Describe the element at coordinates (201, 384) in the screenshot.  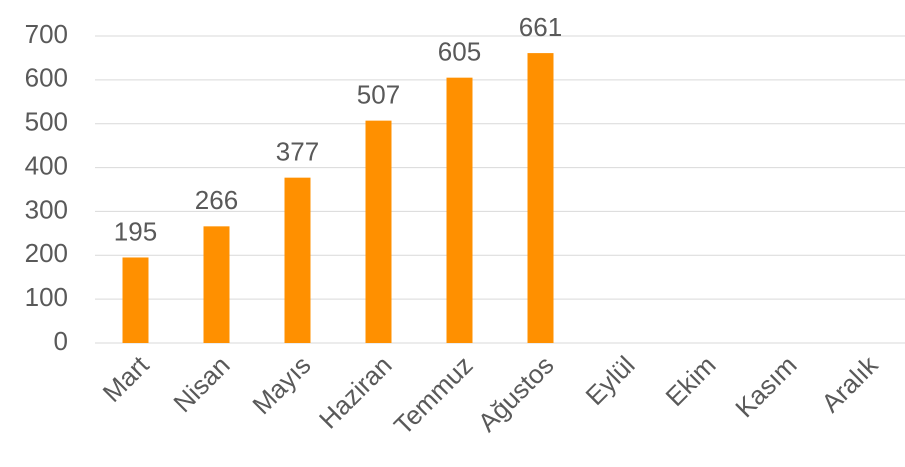
I see `x-tick-label: Nisan` at that location.